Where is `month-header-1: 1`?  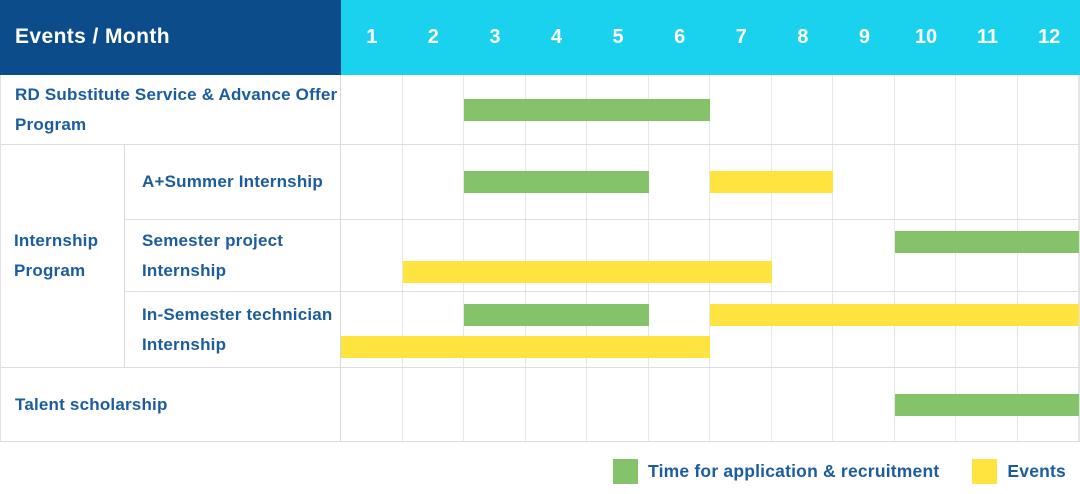 month-header-1: 1 is located at coordinates (372, 36).